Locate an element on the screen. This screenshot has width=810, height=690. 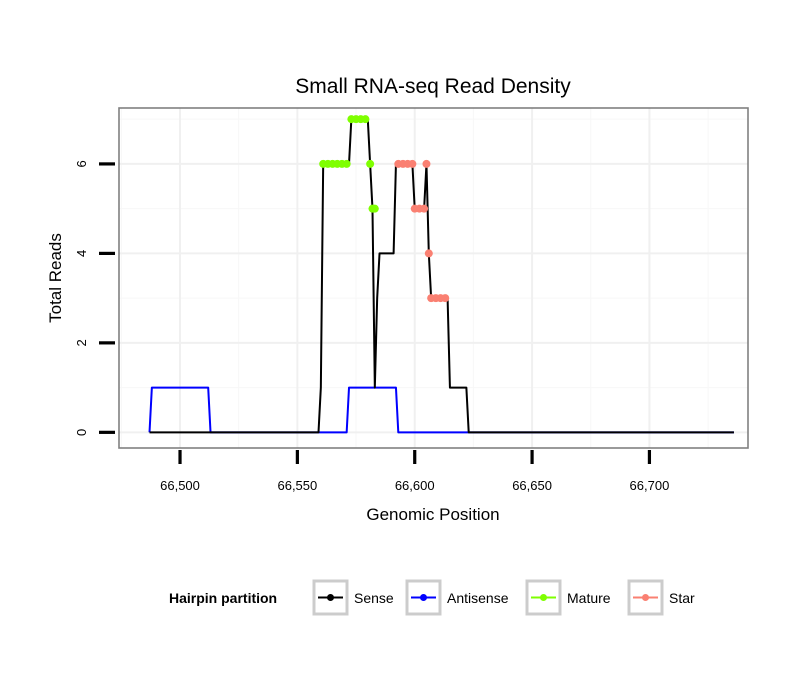
legend-entries: Sense Antisense Mature Star is located at coordinates (503, 597).